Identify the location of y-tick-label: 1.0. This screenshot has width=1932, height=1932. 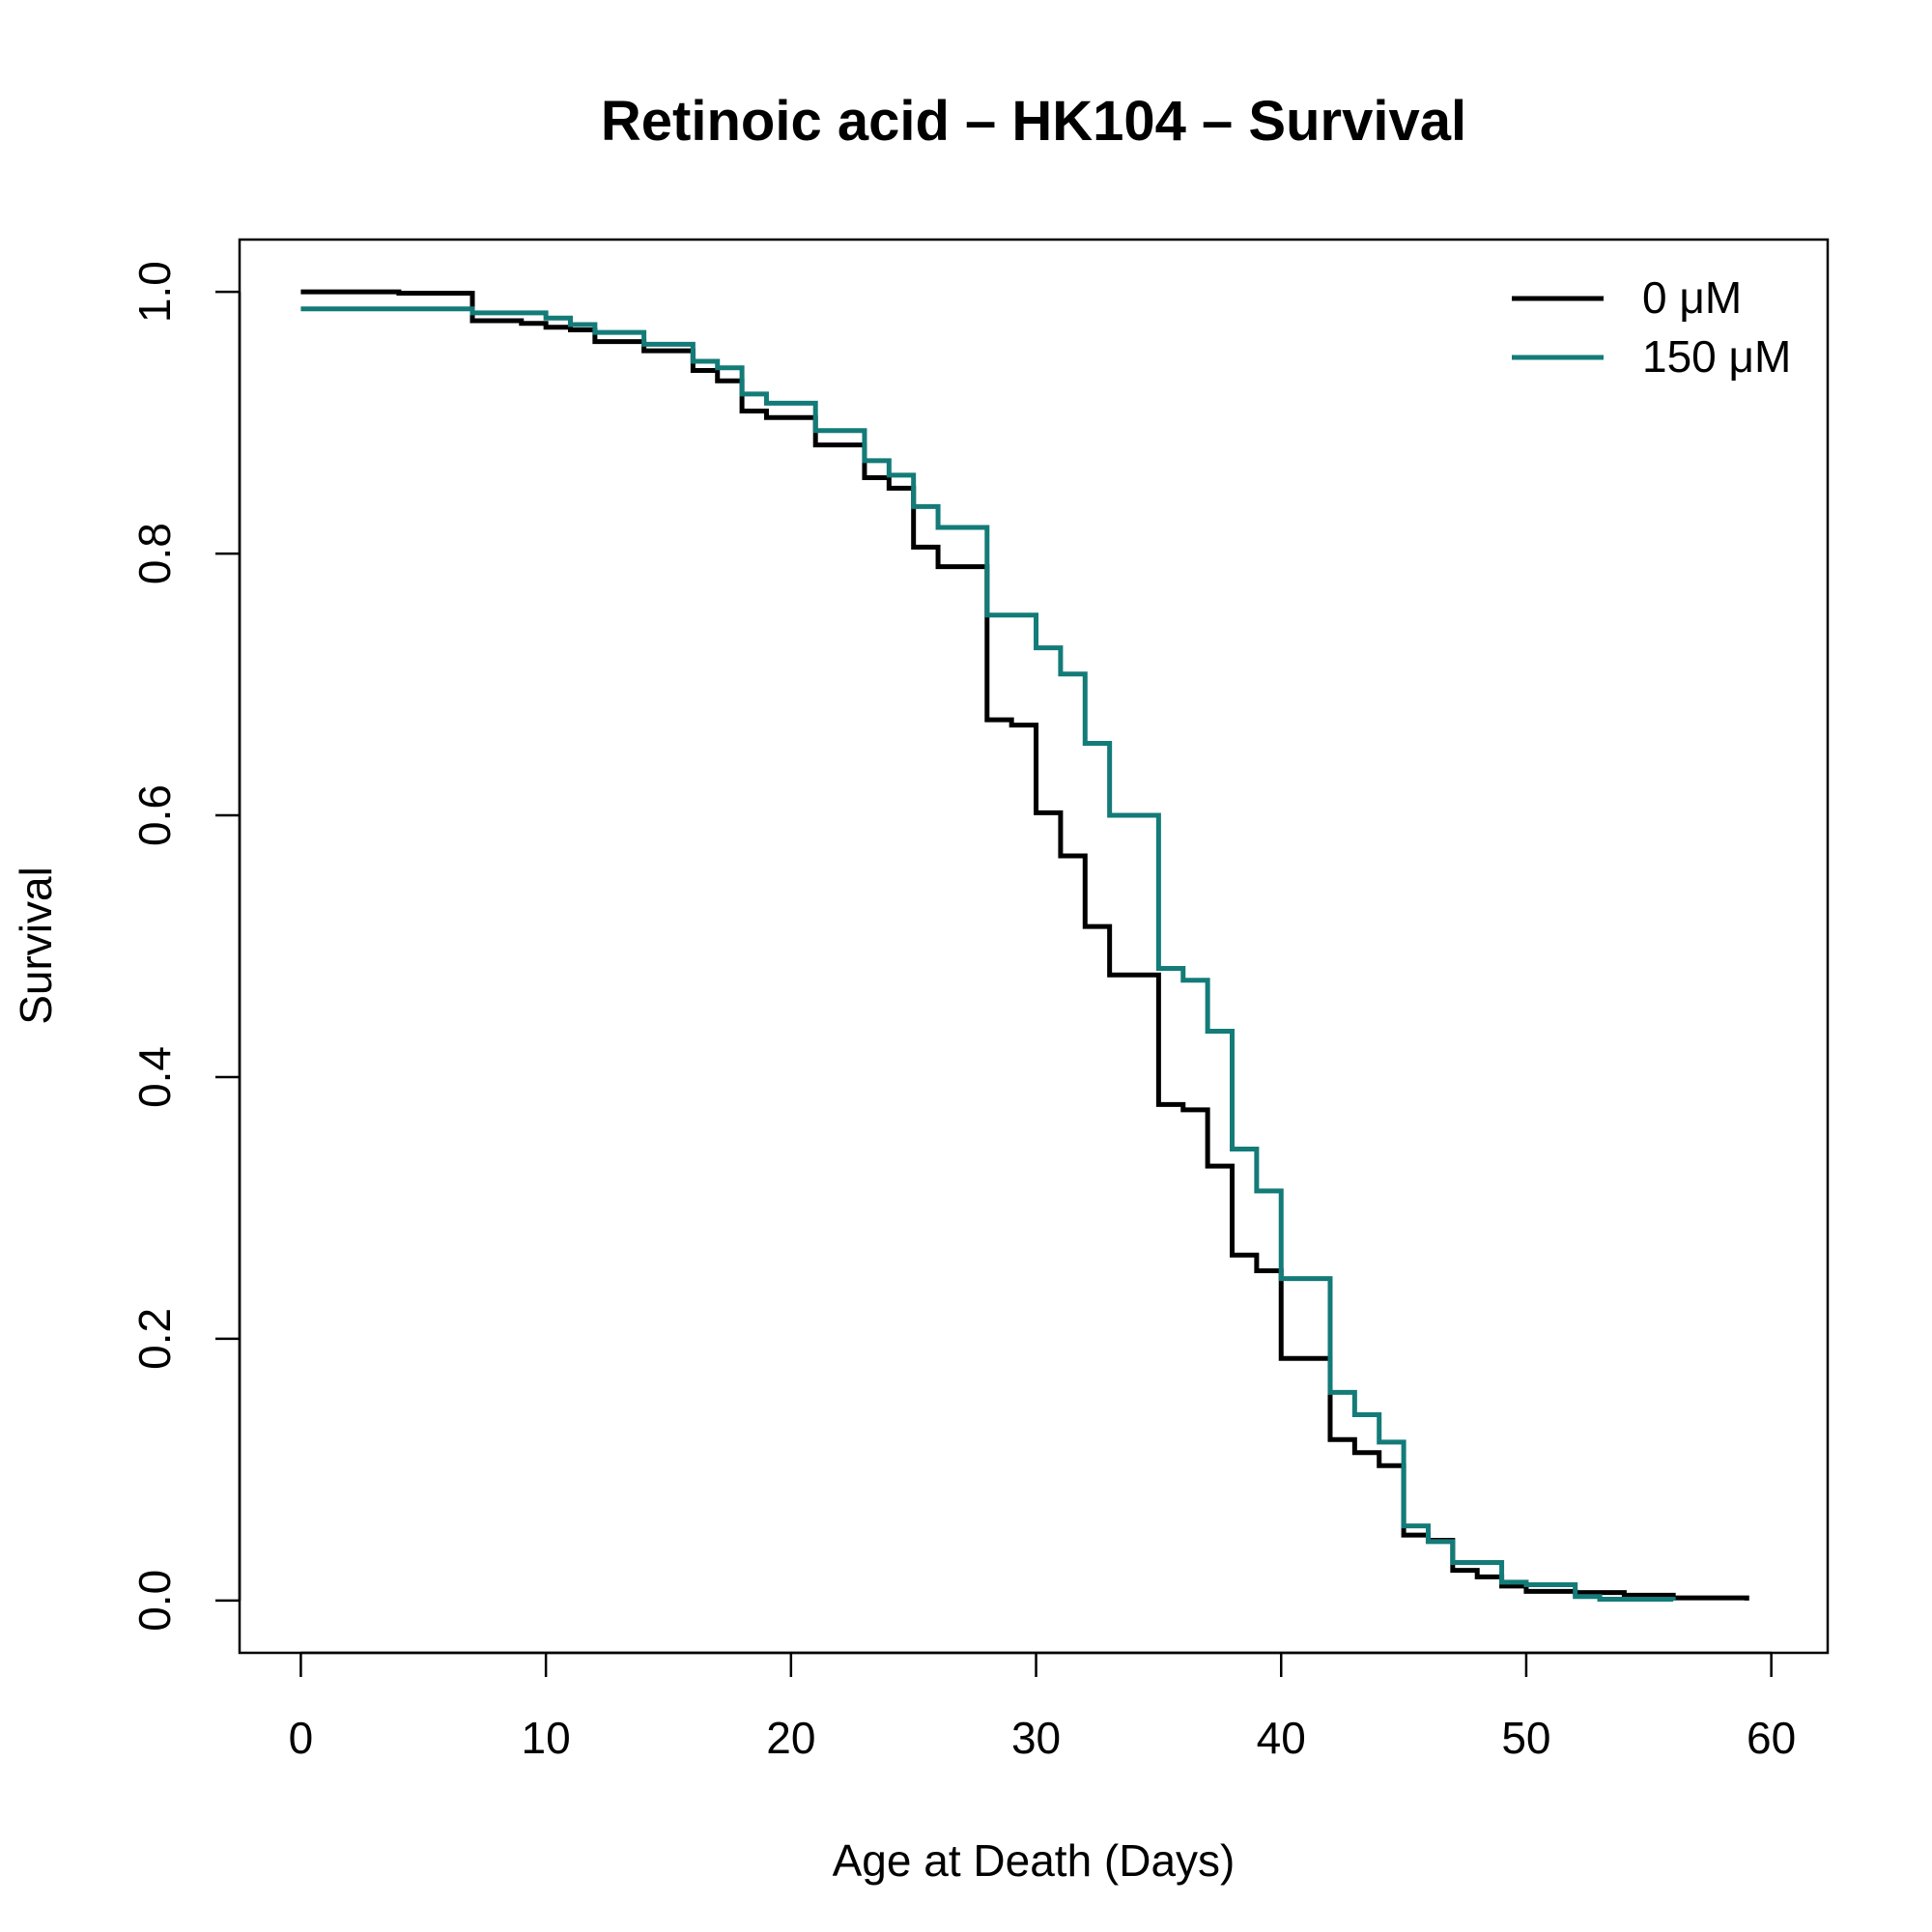
(154, 292).